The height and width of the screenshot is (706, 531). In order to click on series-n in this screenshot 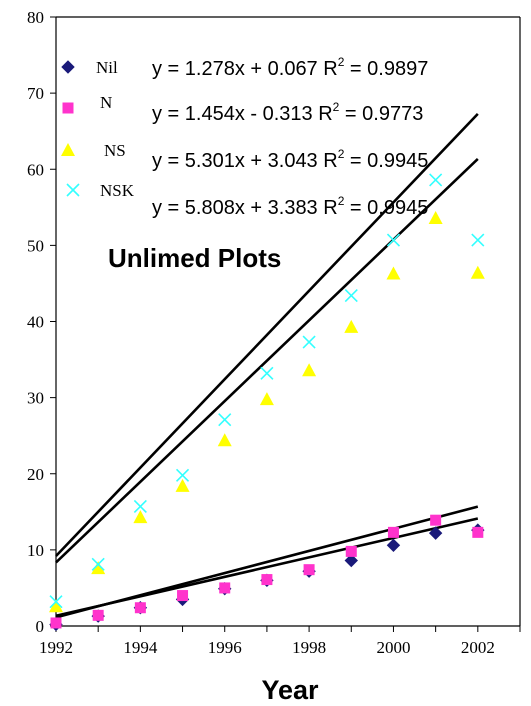, I will do `click(267, 571)`.